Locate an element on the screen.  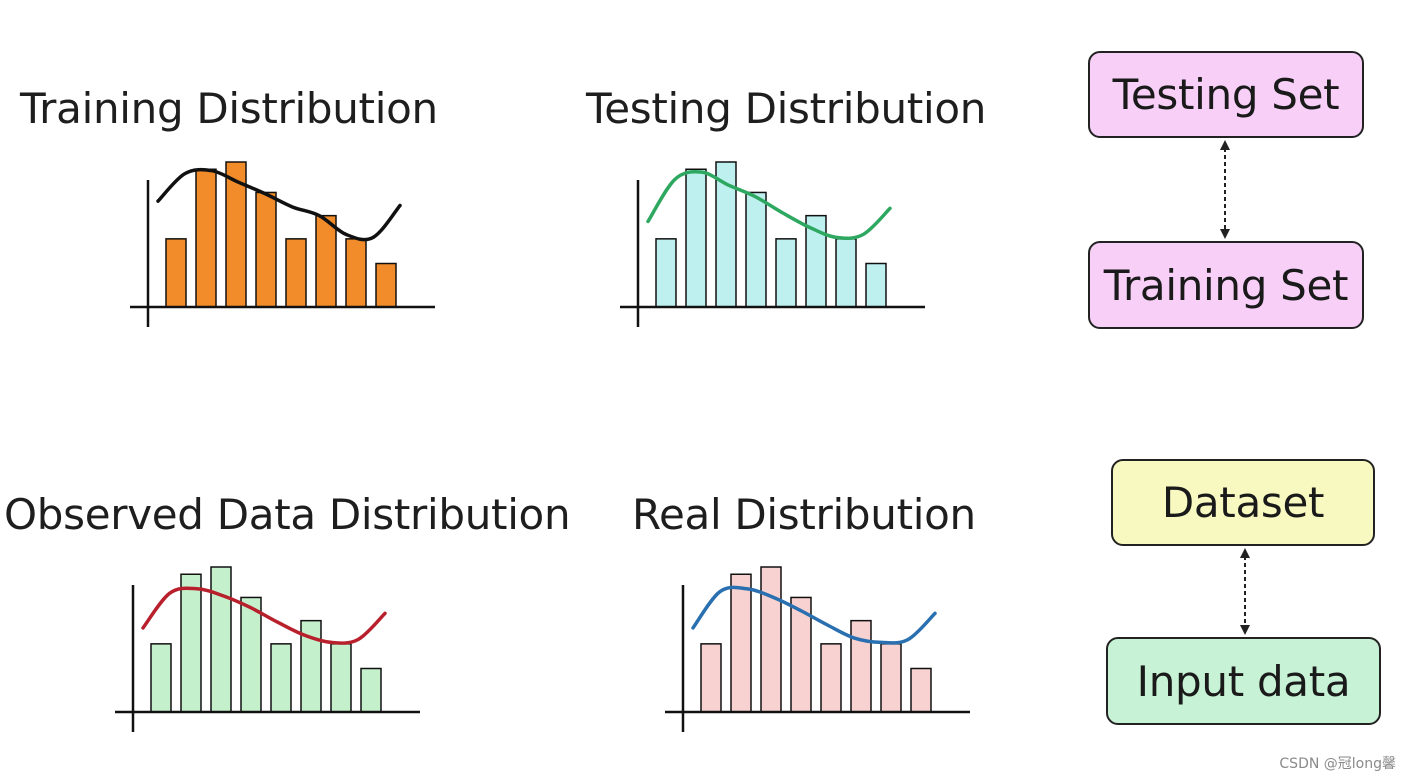
input-data-box: Input data is located at coordinates (1243, 681).